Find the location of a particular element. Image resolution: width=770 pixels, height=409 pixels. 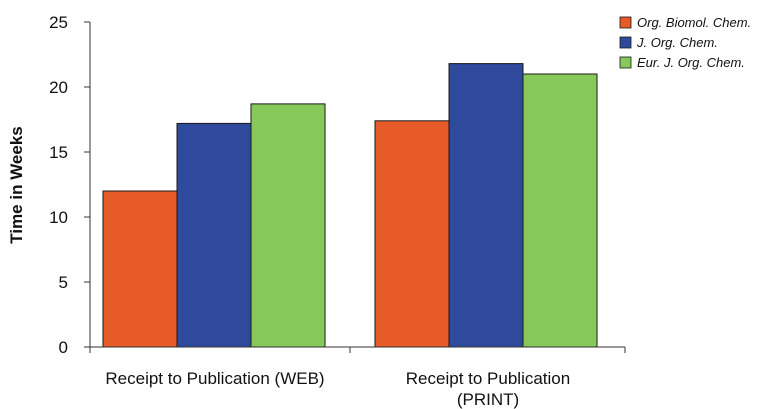

legend-label-2: J. Org. Chem. is located at coordinates (677, 42).